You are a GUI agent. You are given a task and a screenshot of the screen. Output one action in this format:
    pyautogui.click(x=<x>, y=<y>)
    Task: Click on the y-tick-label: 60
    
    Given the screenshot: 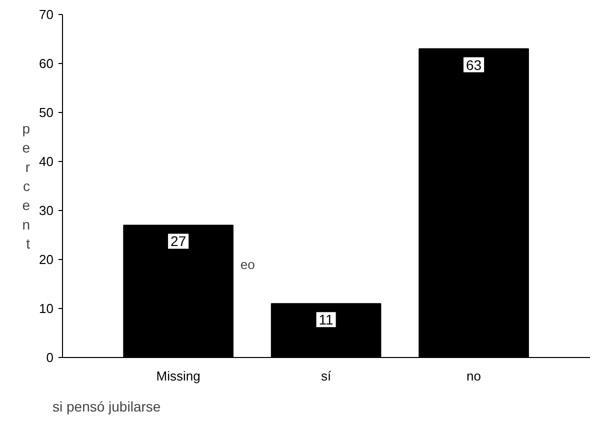 What is the action you would take?
    pyautogui.click(x=46, y=63)
    